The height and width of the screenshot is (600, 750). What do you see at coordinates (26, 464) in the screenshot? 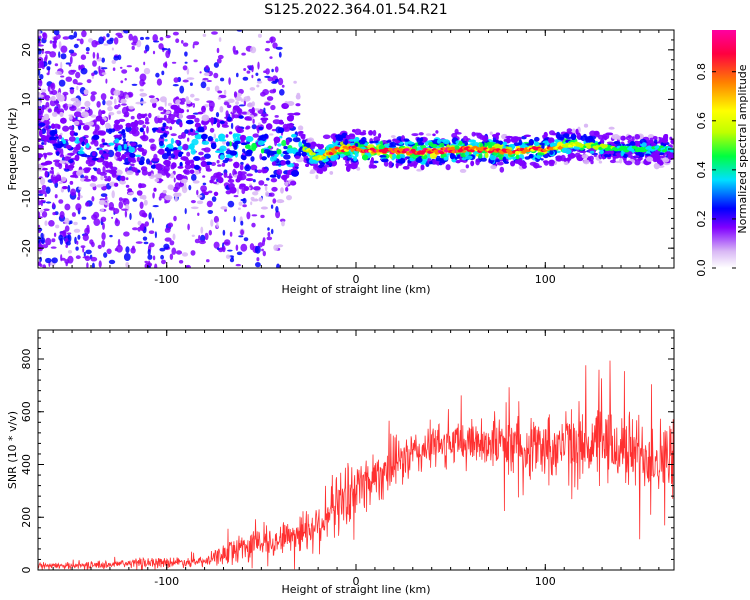
I see `y-tick-label: 400` at bounding box center [26, 464].